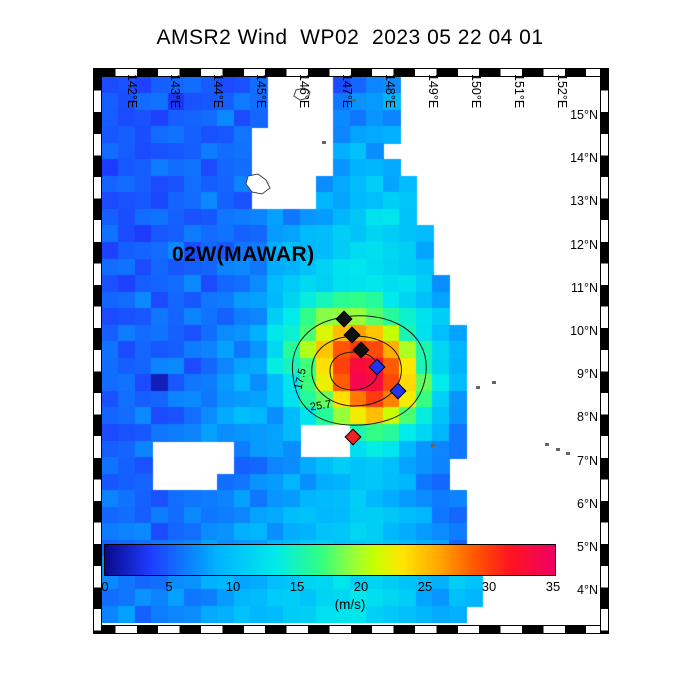 This screenshot has width=700, height=700. I want to click on colorbar-gradient, so click(330, 560).